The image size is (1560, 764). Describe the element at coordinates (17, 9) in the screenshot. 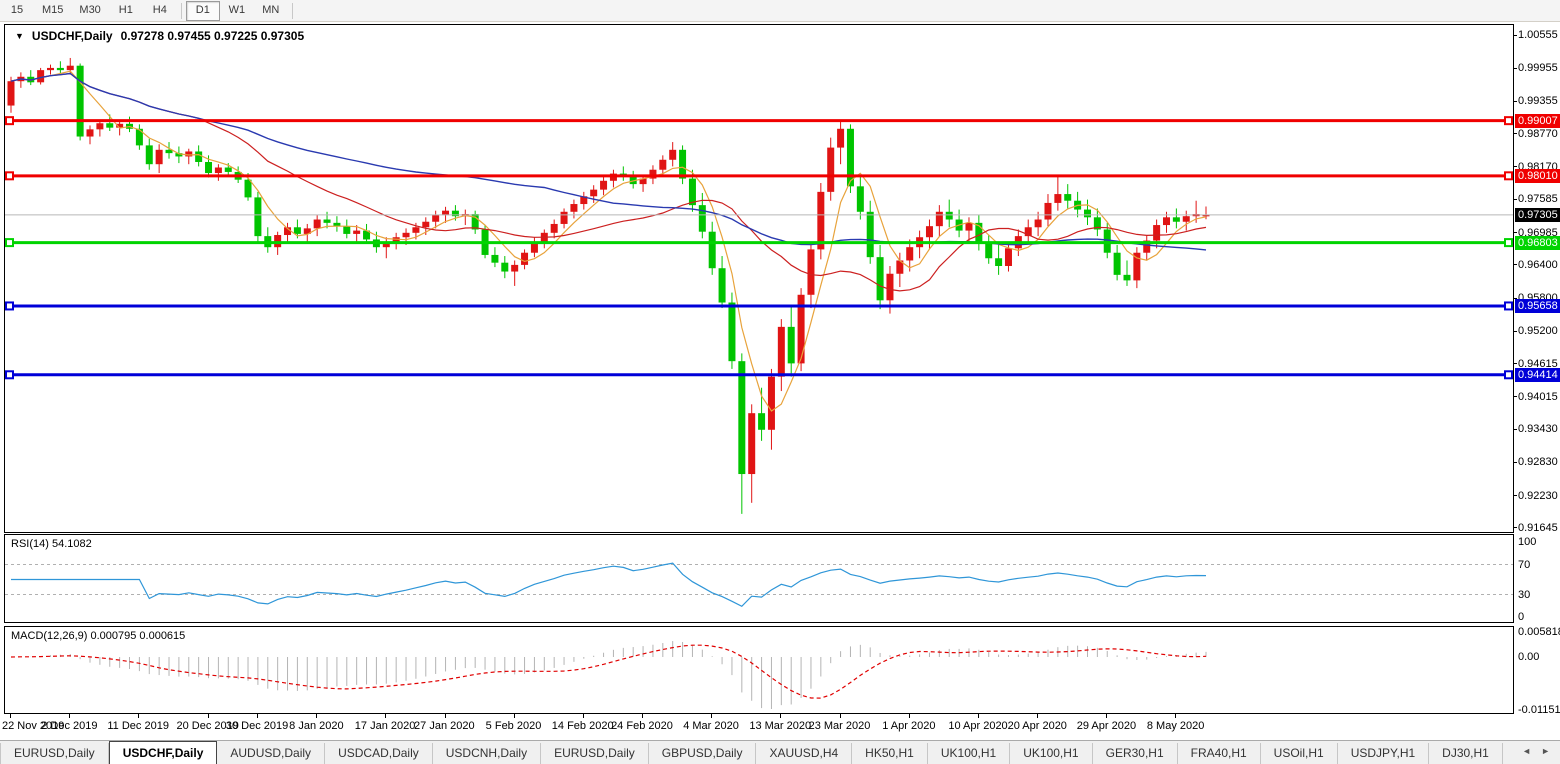

I see `timeframe-button-15: 15` at that location.